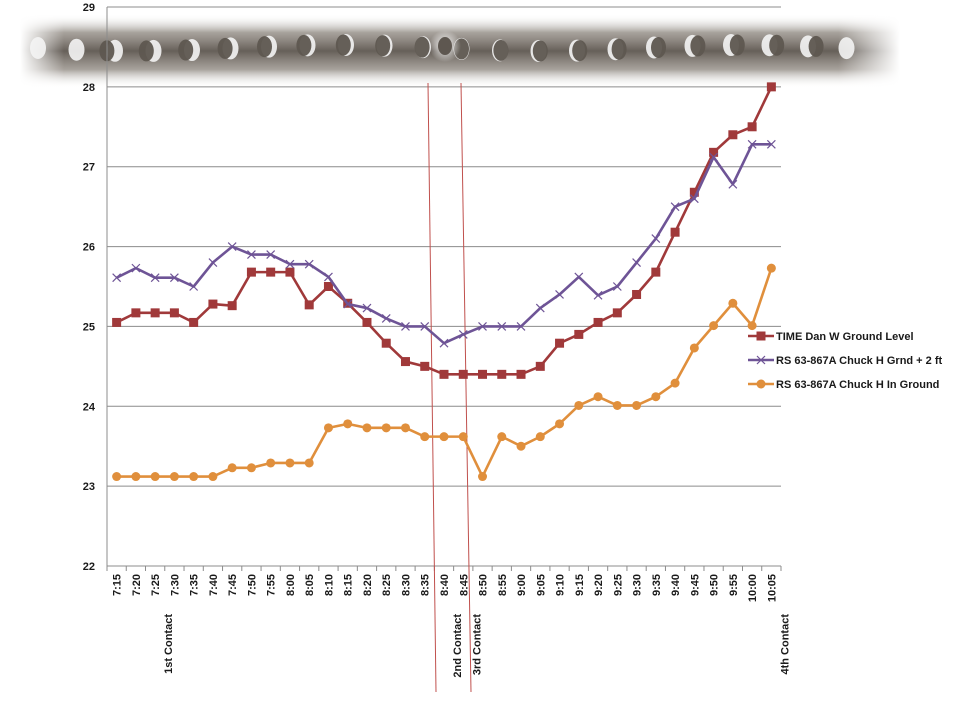 This screenshot has height=720, width=960. What do you see at coordinates (291, 585) in the screenshot?
I see `x-tick-label: 8:00` at bounding box center [291, 585].